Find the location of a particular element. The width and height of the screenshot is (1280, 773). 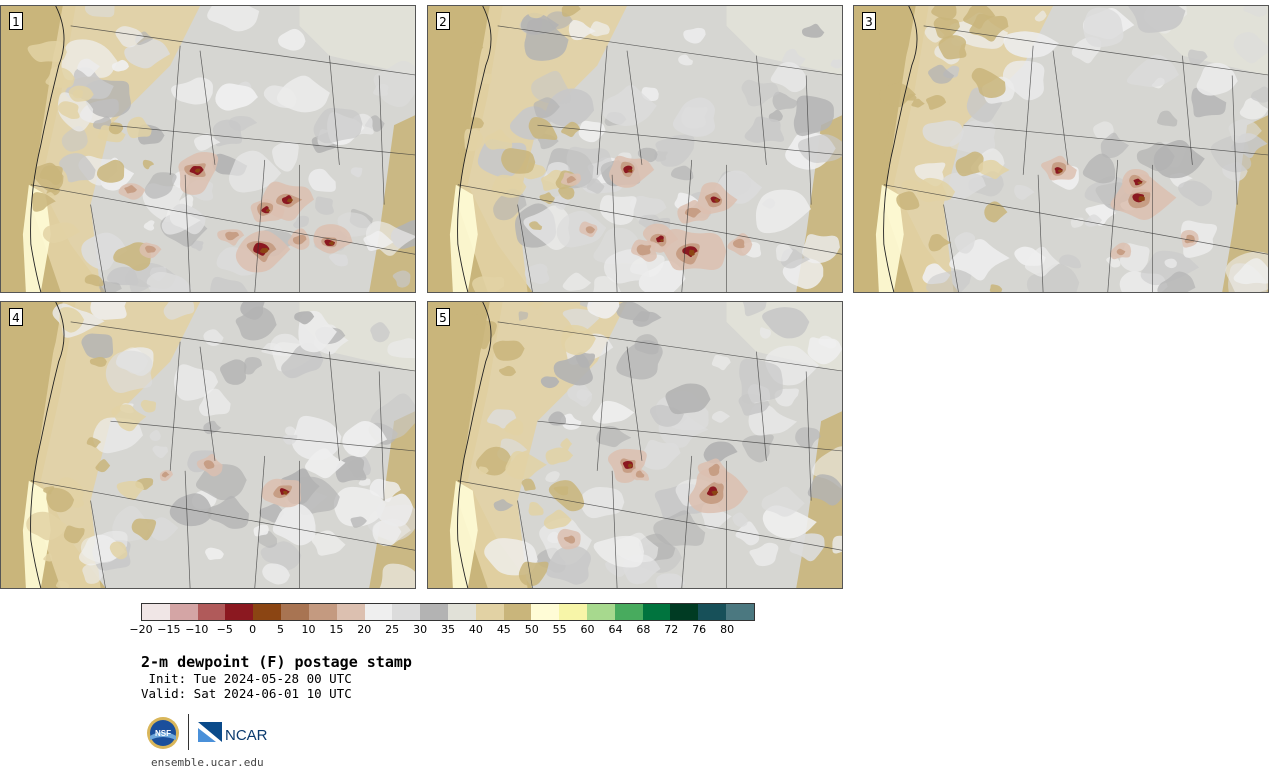

panel-number: 4 is located at coordinates (16, 317).